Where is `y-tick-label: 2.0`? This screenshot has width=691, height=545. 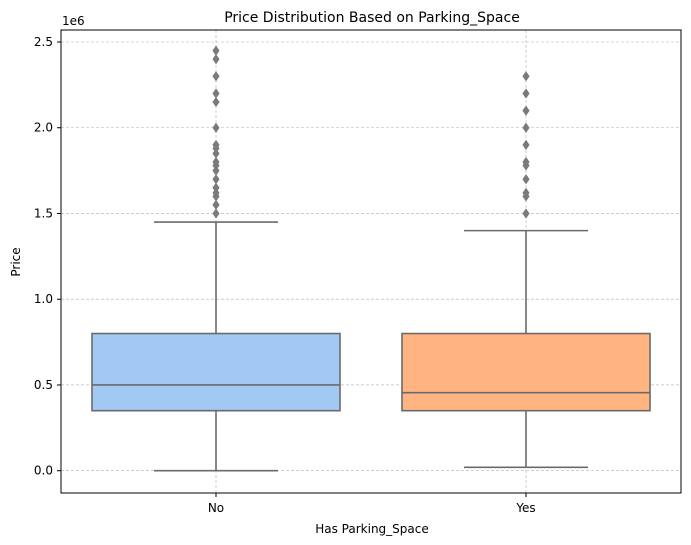 y-tick-label: 2.0 is located at coordinates (43, 128).